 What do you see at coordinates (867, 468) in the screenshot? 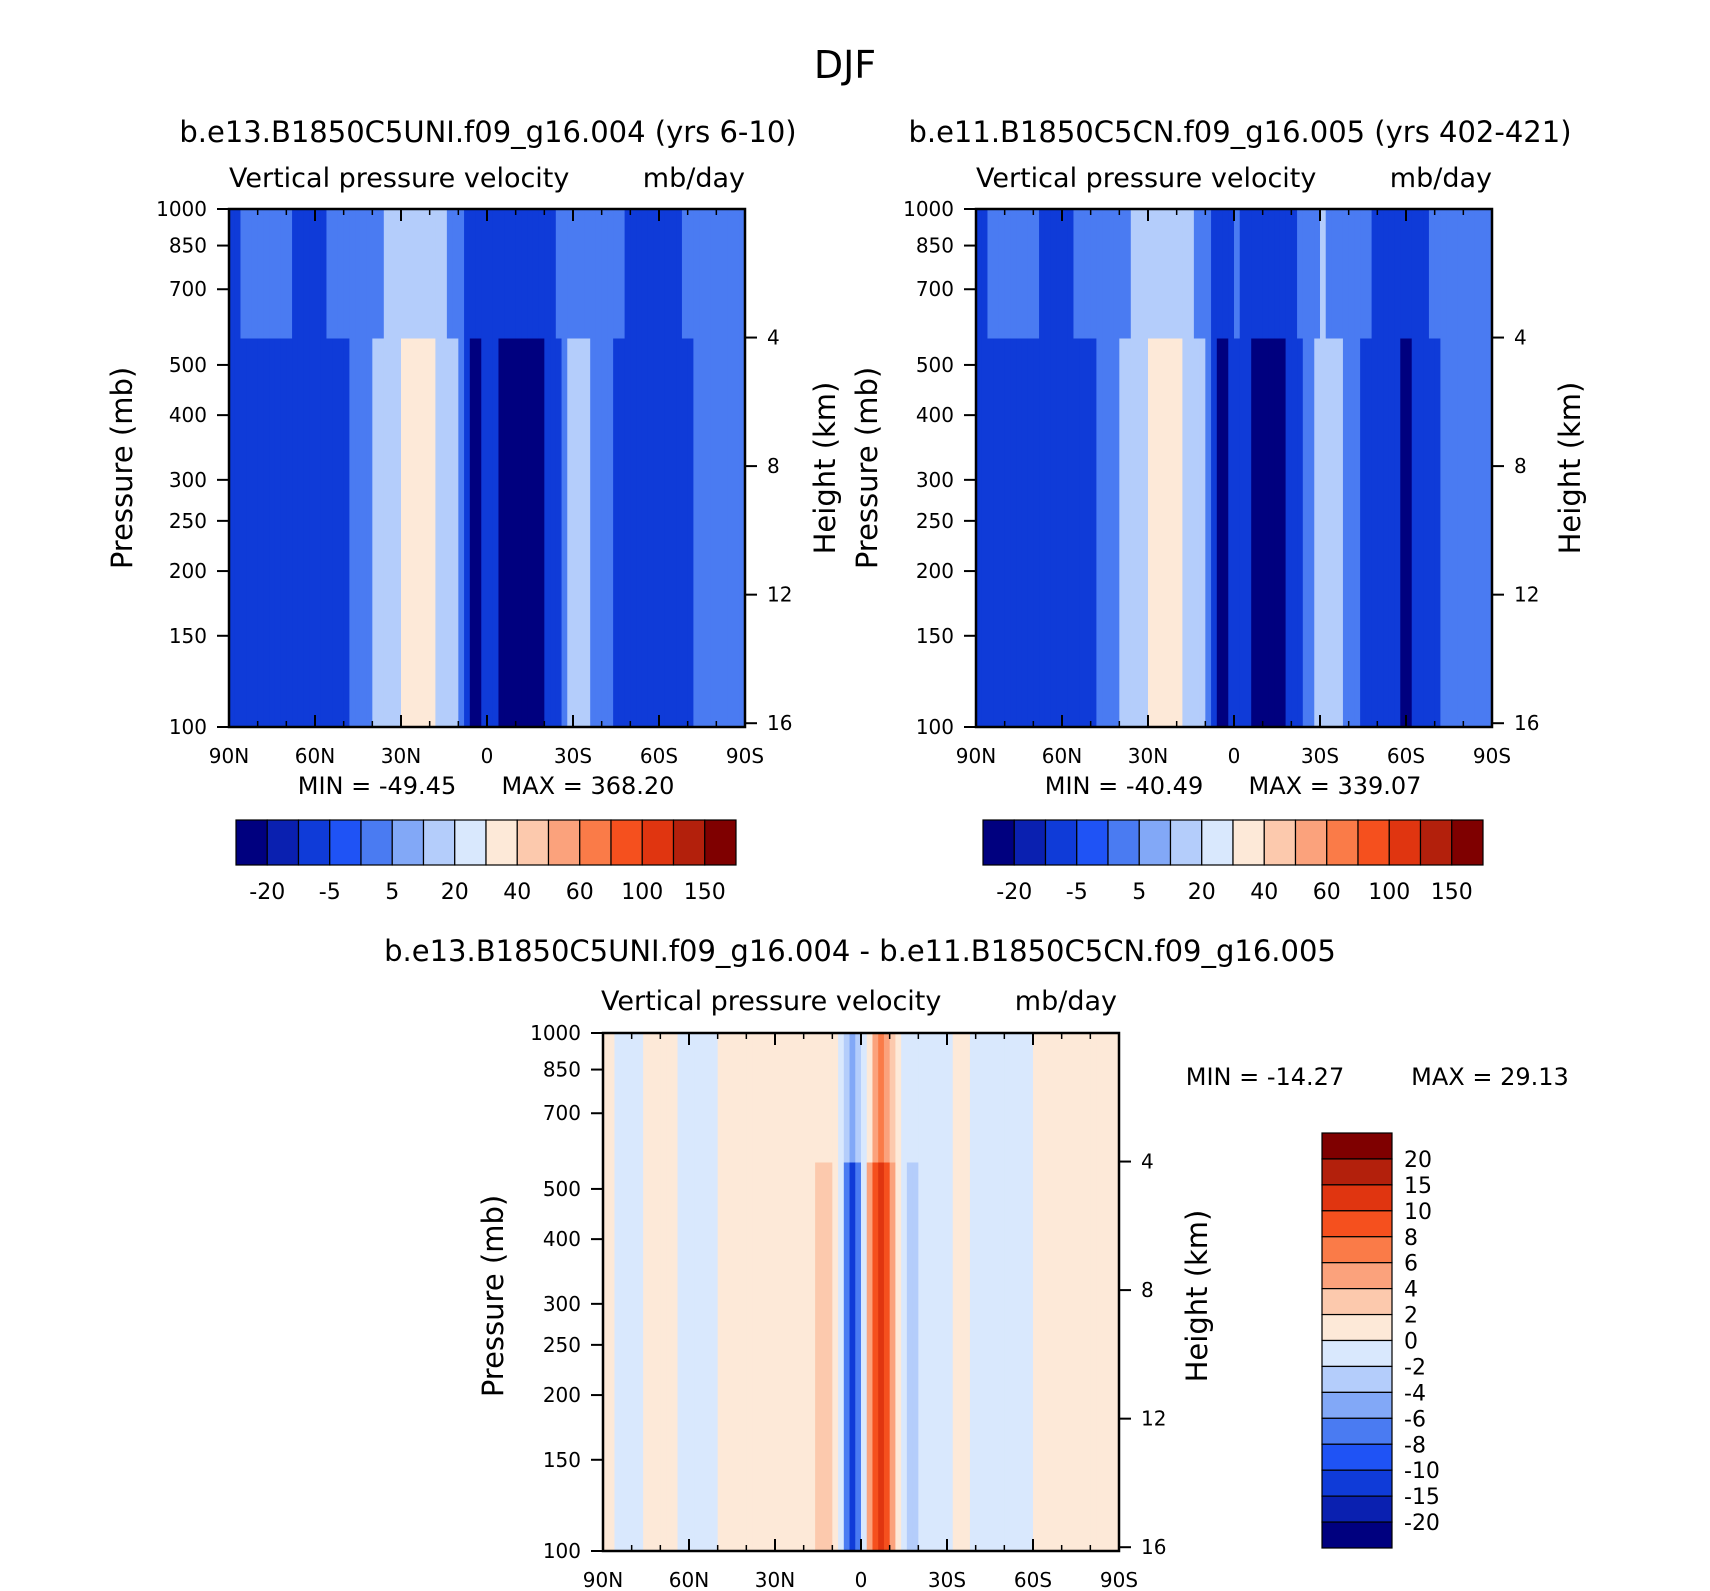
I see `y-axis-label: Pressure (mb)` at bounding box center [867, 468].